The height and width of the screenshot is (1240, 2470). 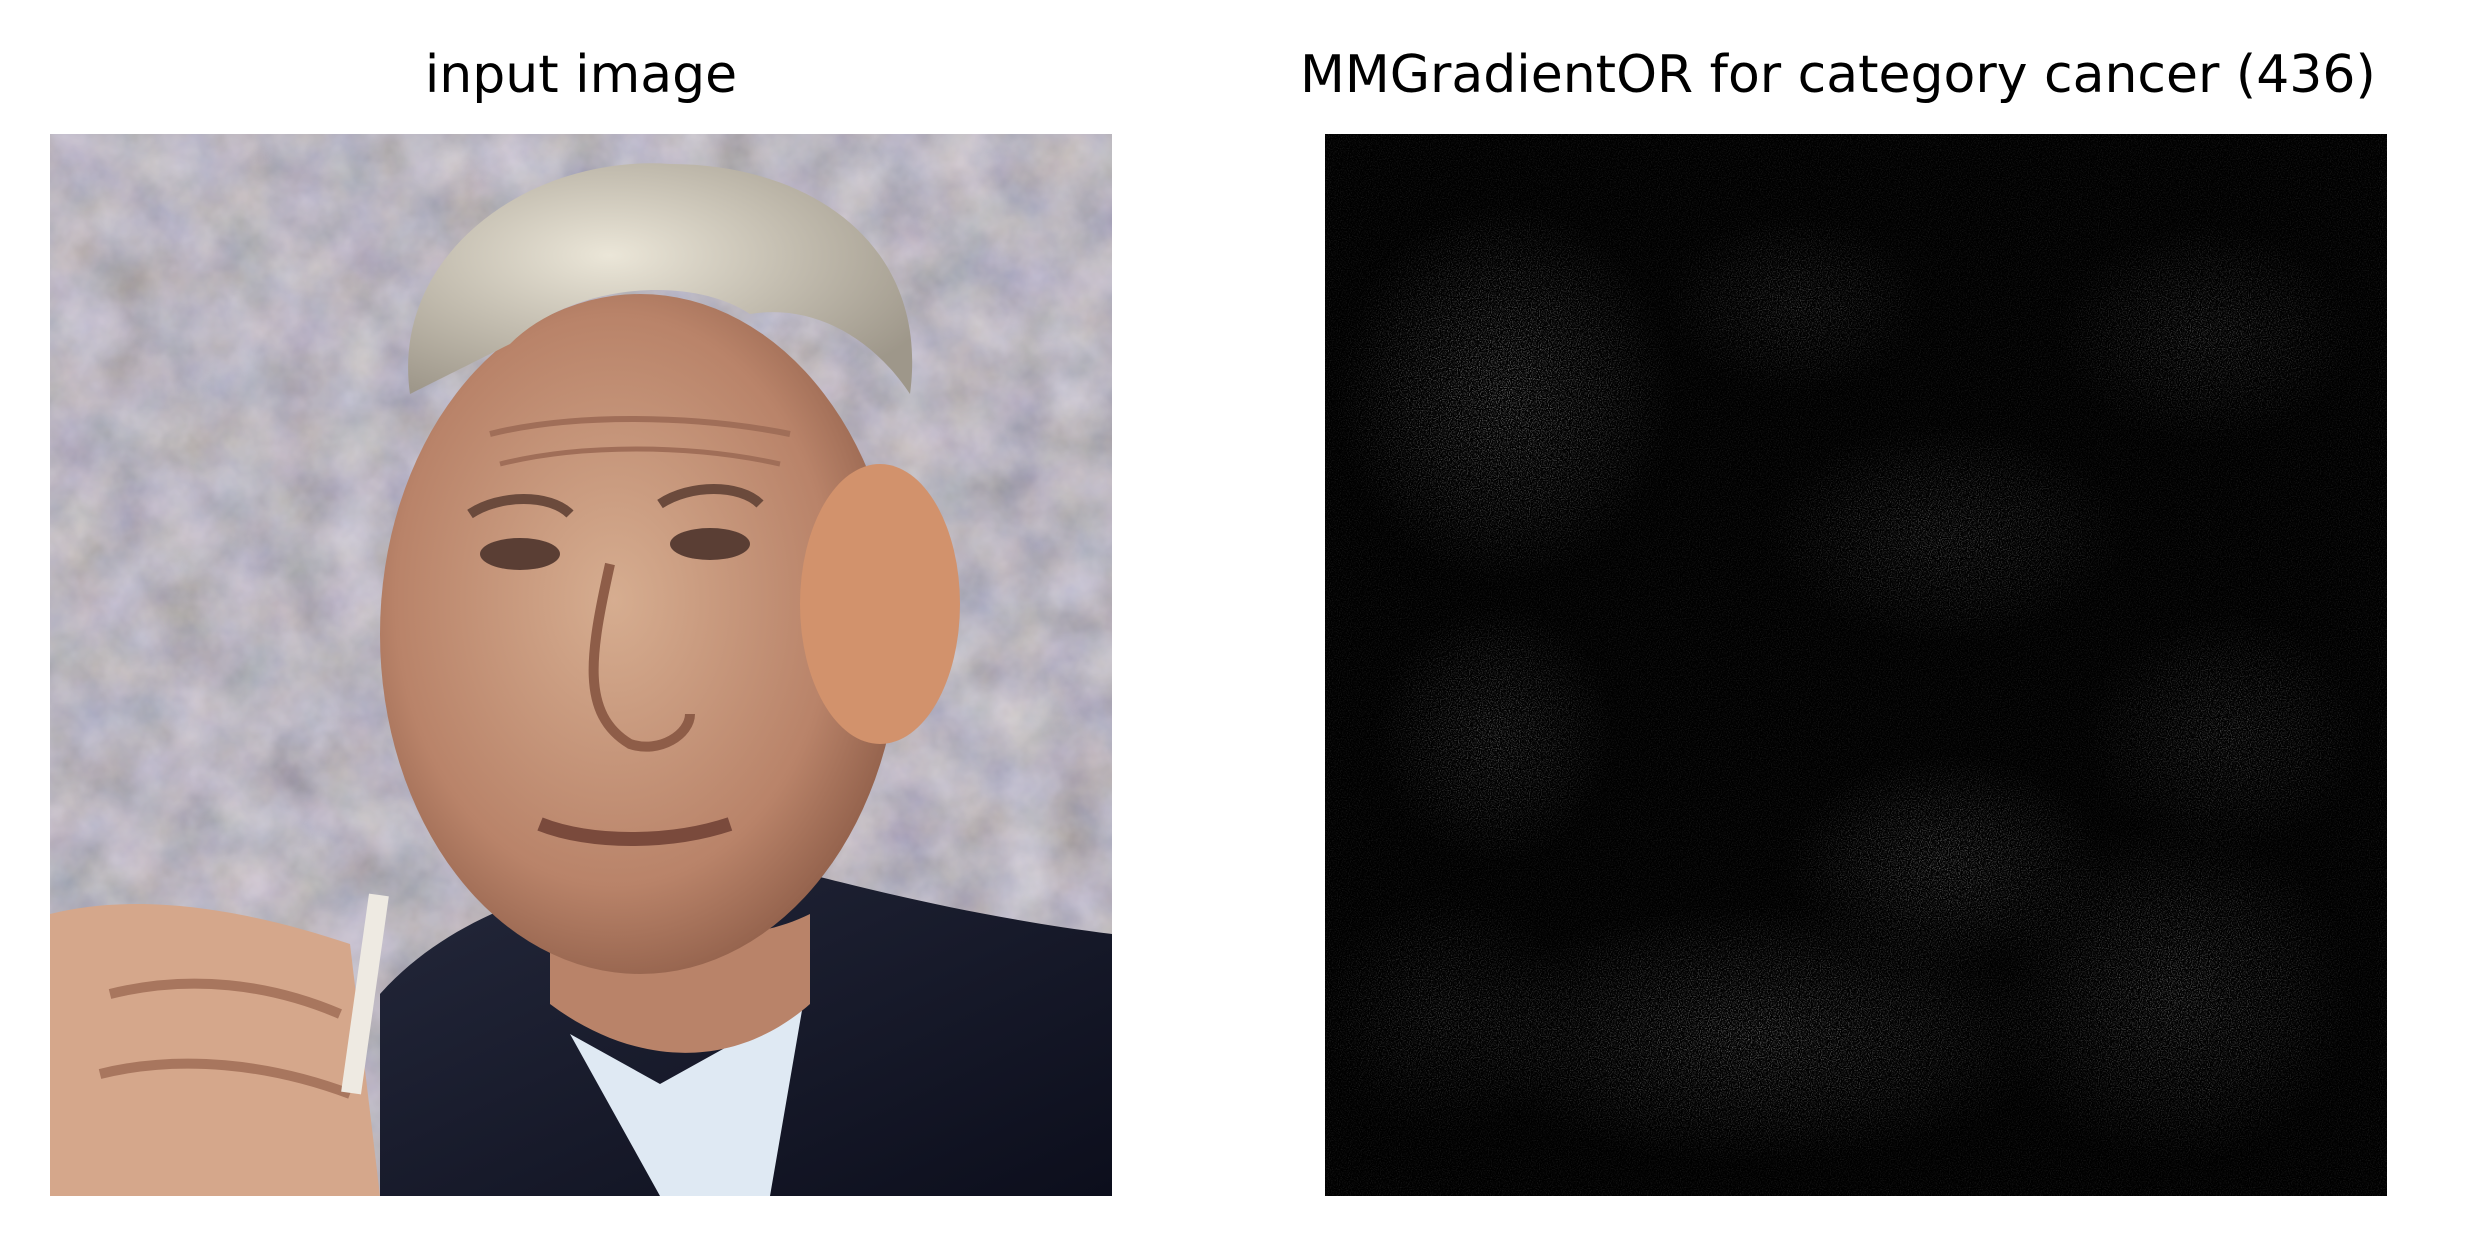 What do you see at coordinates (581, 75) in the screenshot?
I see `input-image-title: input image` at bounding box center [581, 75].